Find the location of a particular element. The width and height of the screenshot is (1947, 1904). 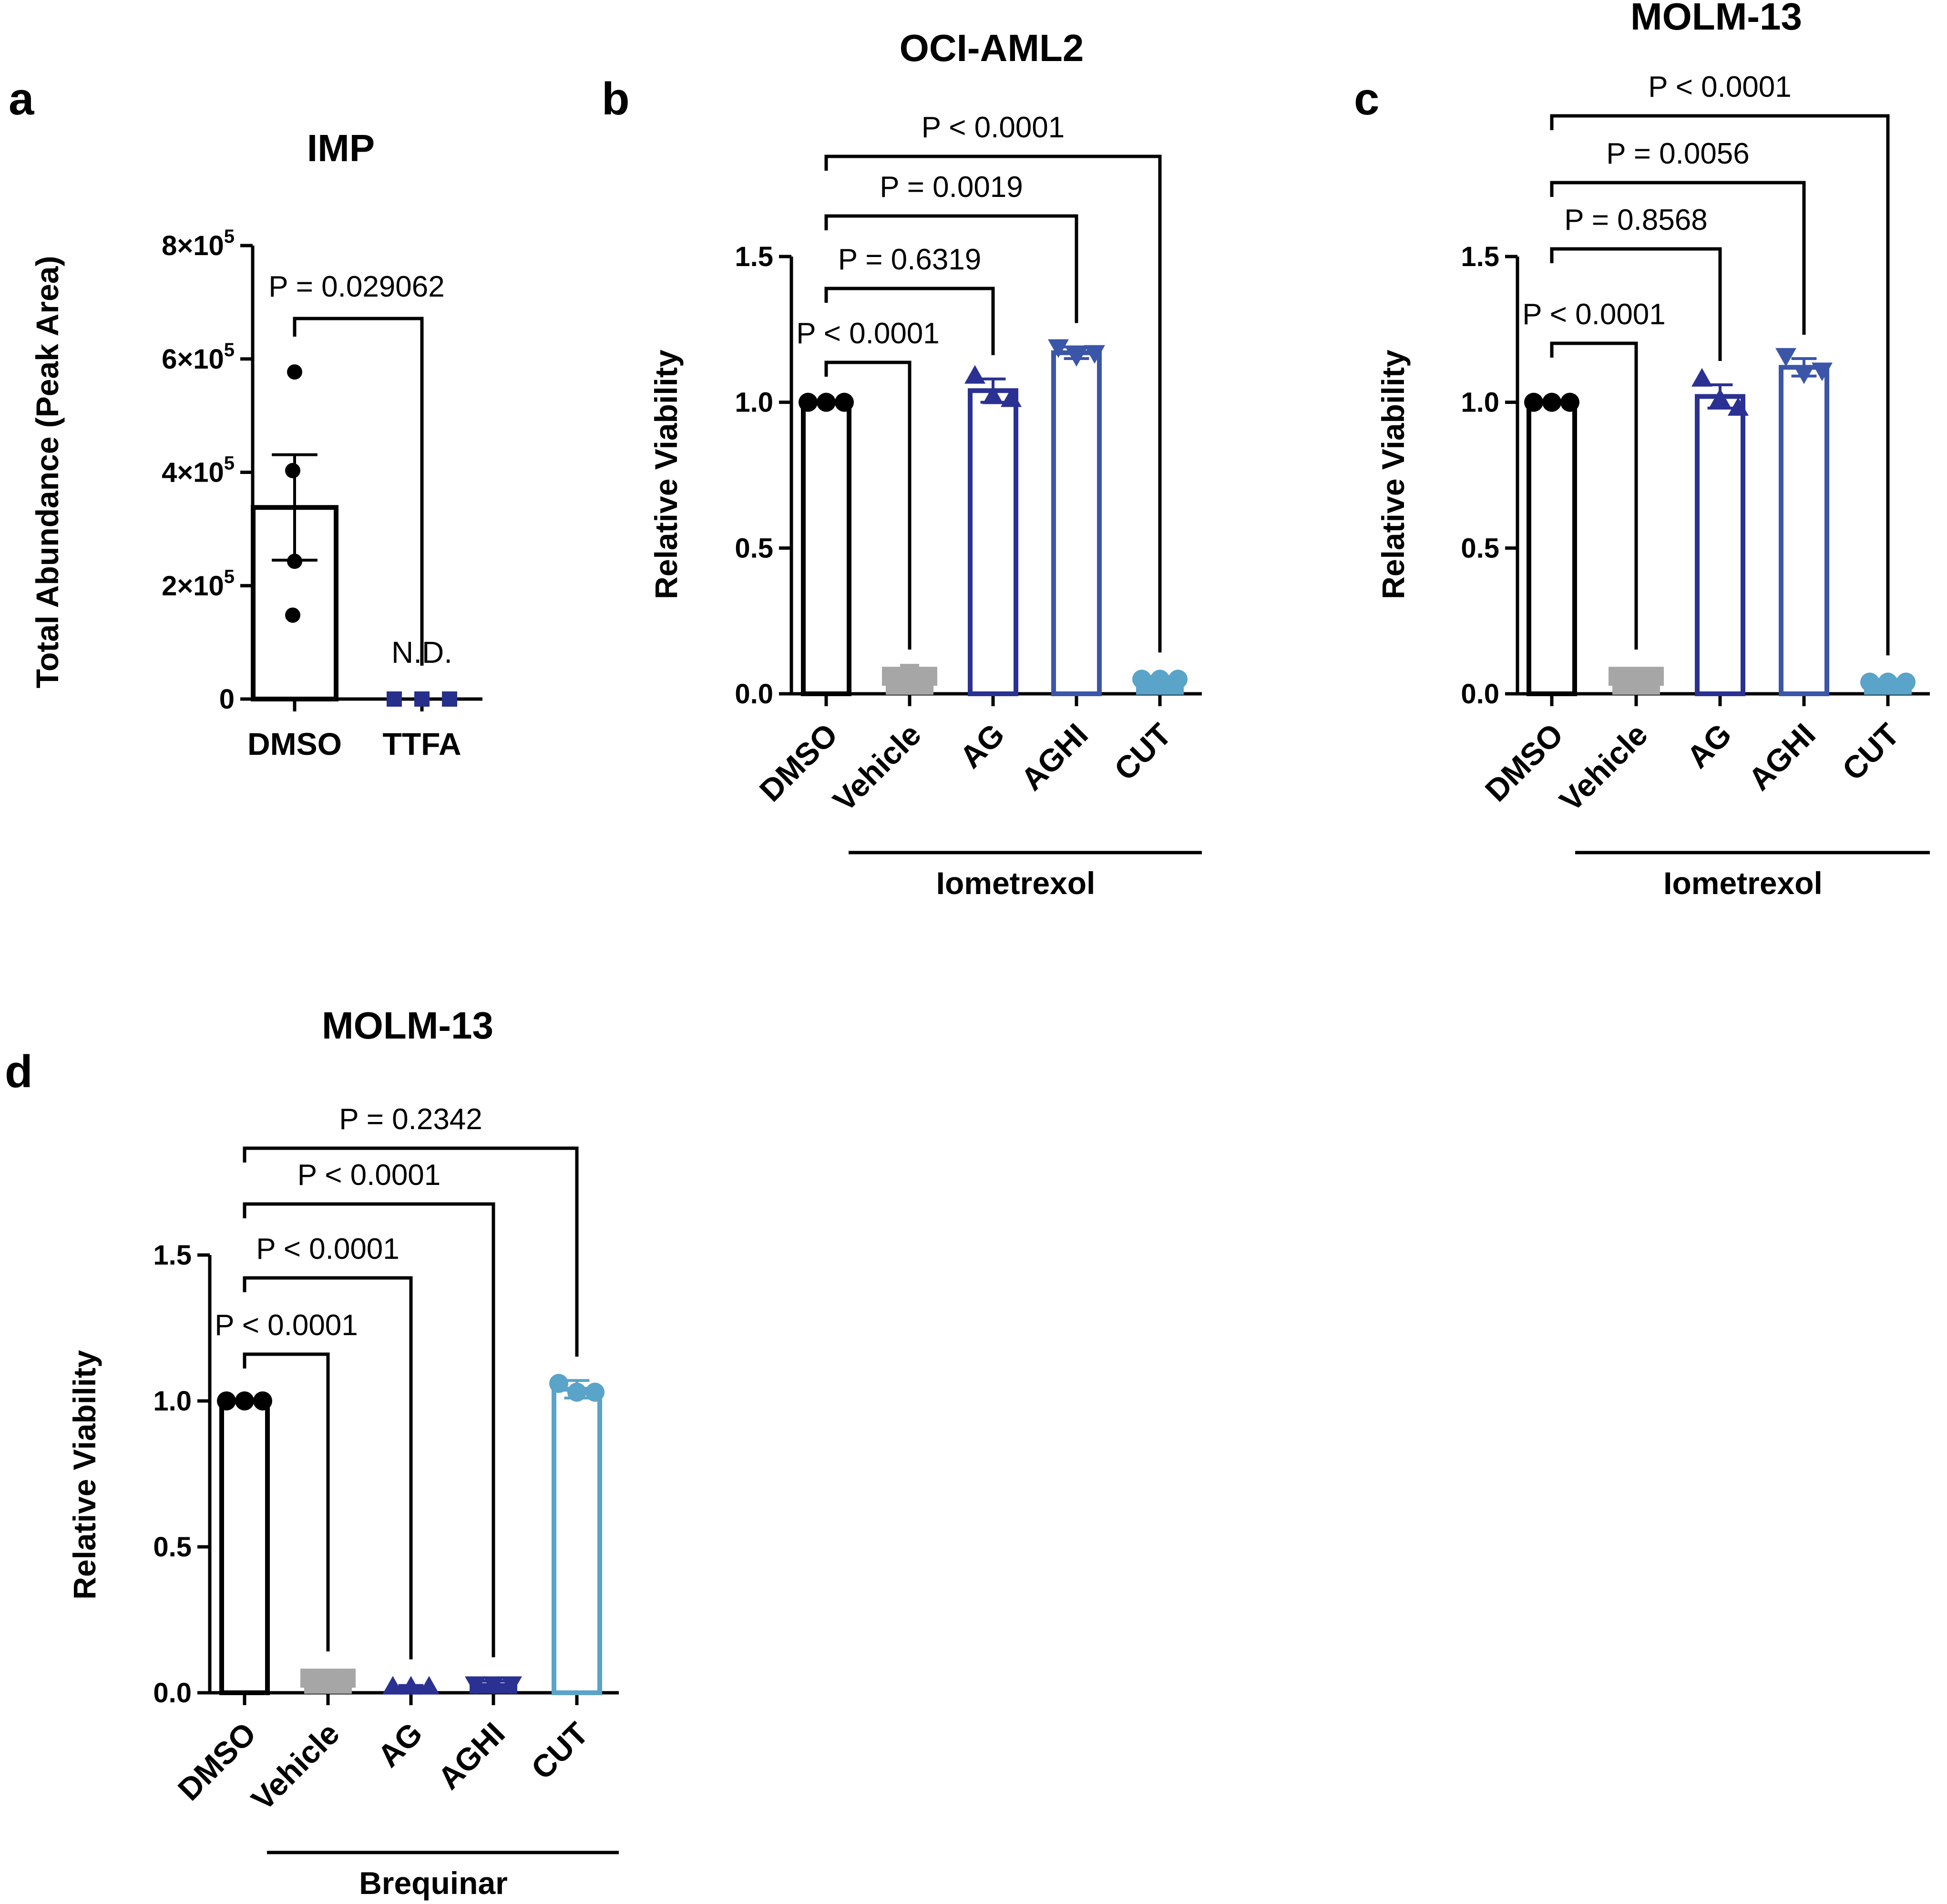

panel-letter: d is located at coordinates (19, 1071).